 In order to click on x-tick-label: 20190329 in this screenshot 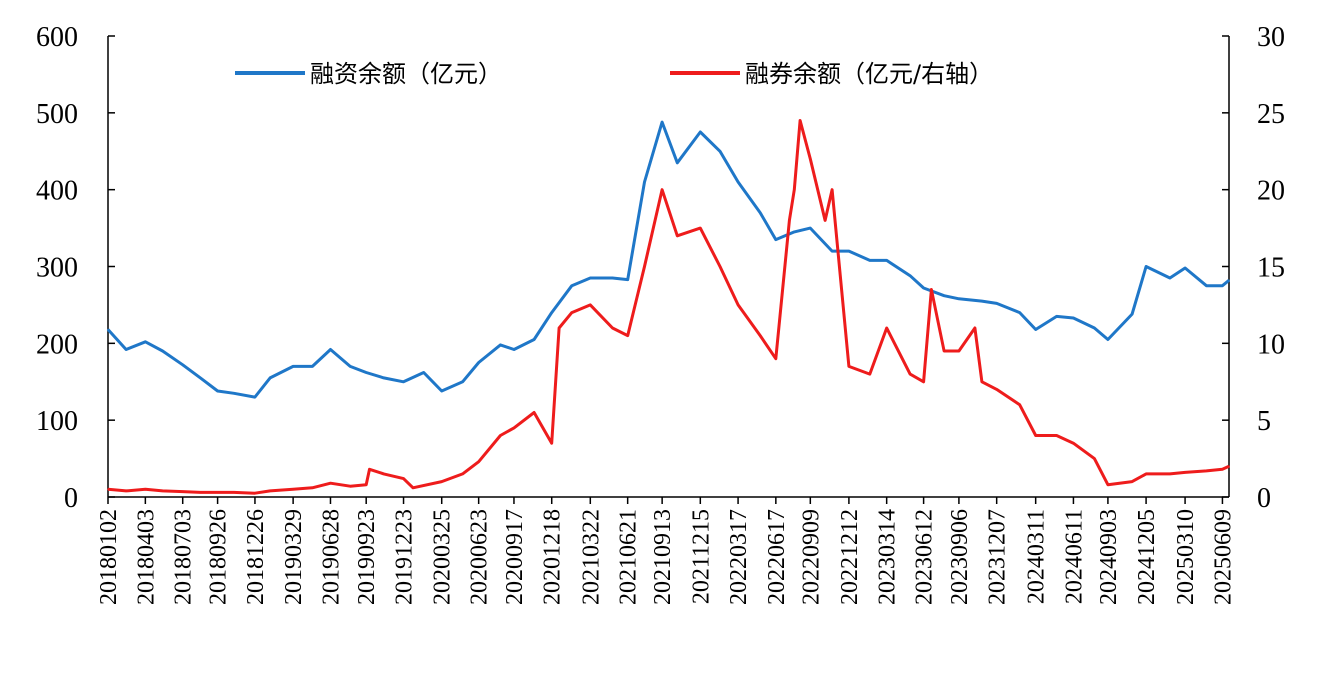, I will do `click(294, 557)`.